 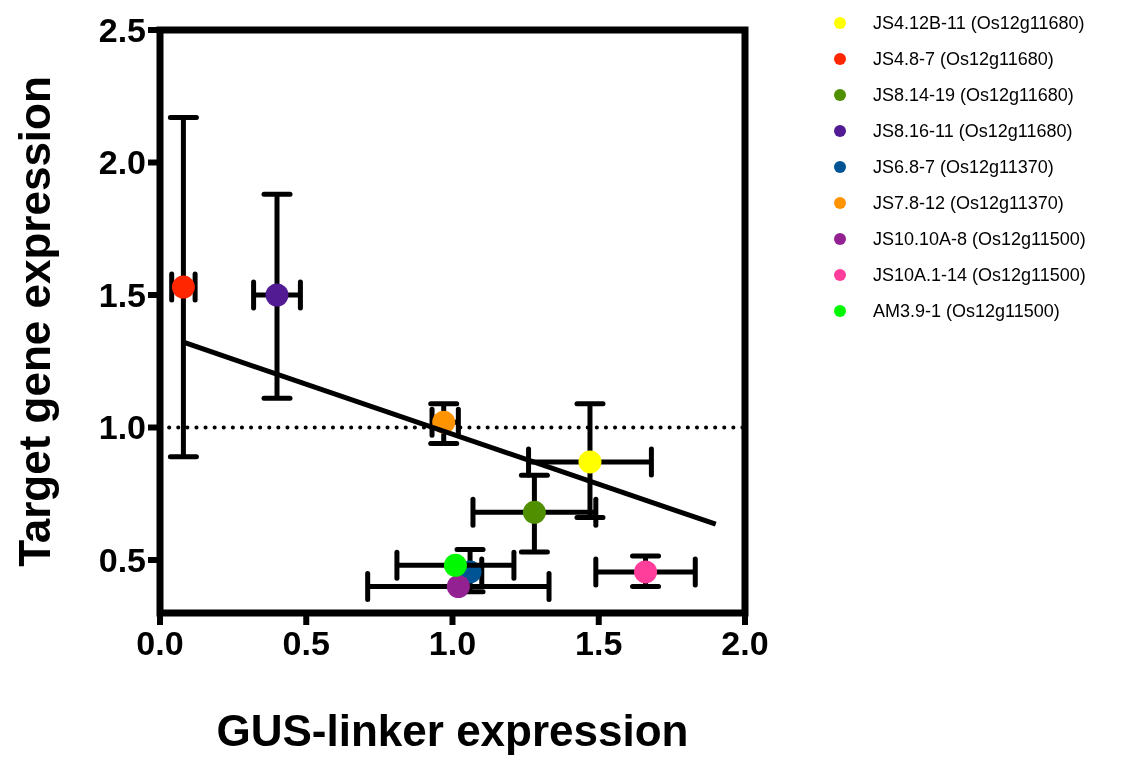 I want to click on legend-label: JS8.14-19 (Os12g11680), so click(x=973, y=95).